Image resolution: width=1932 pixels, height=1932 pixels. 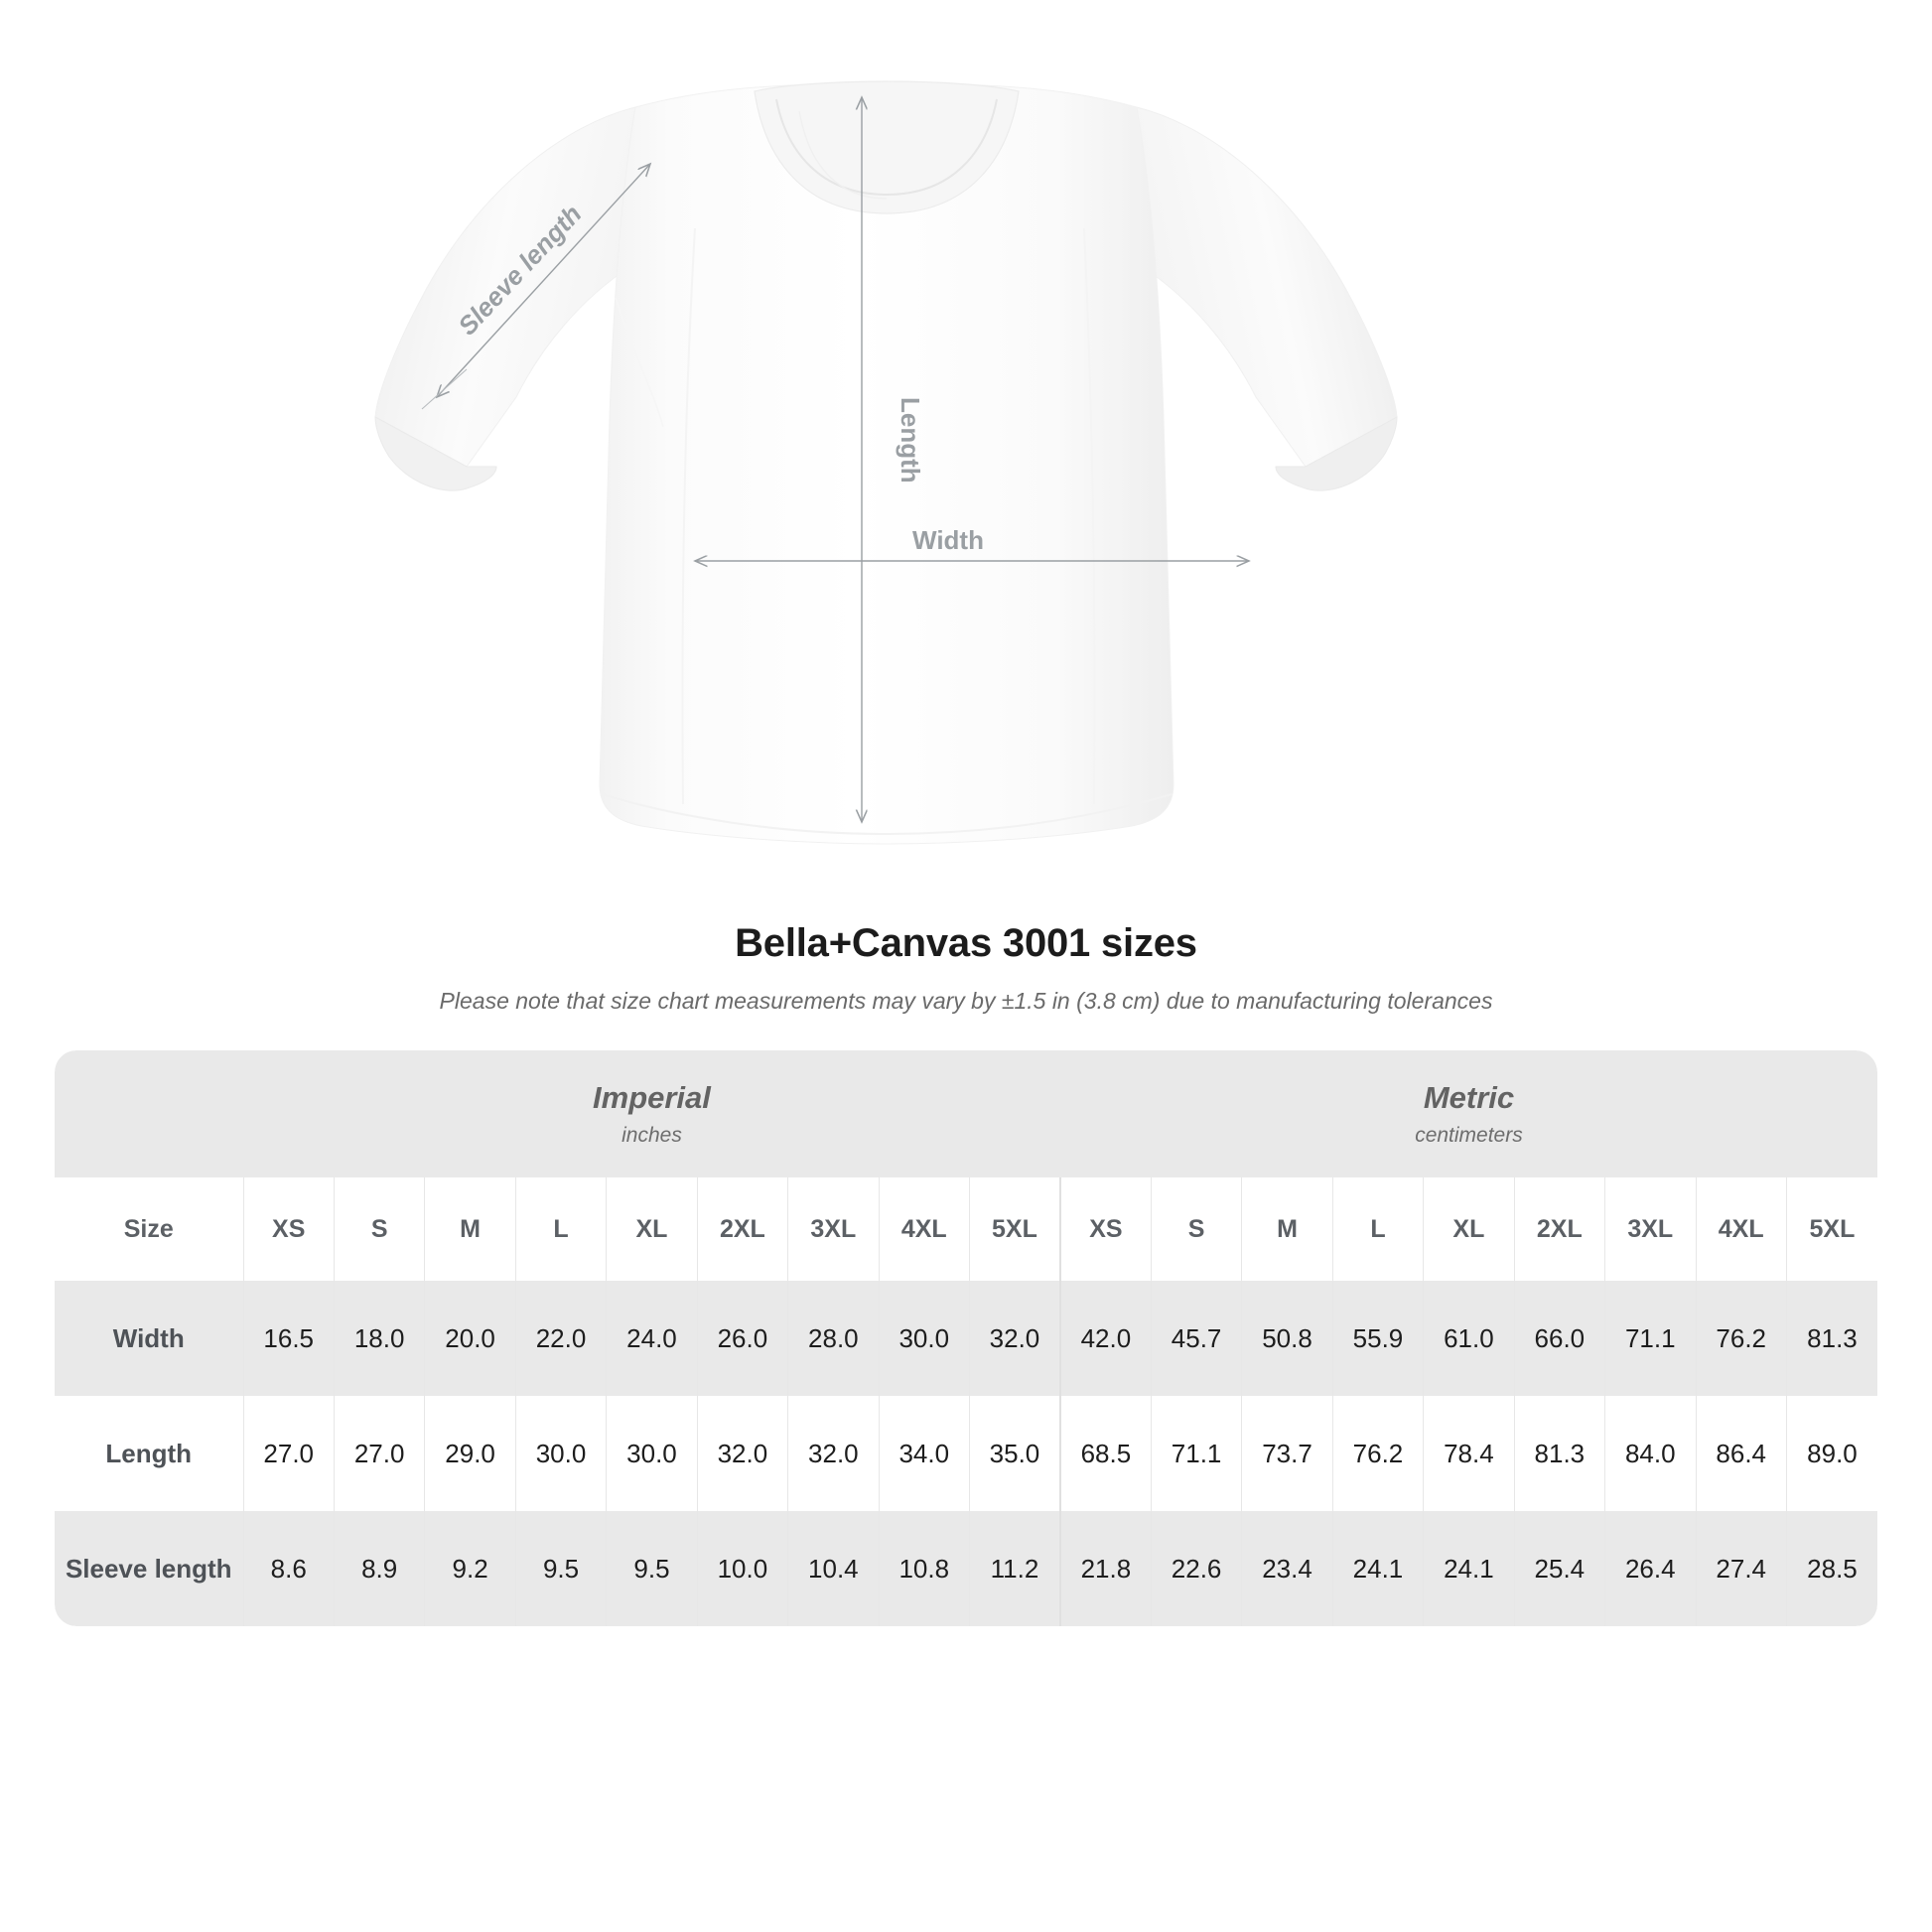 I want to click on unit-subtitle: inches, so click(x=651, y=1135).